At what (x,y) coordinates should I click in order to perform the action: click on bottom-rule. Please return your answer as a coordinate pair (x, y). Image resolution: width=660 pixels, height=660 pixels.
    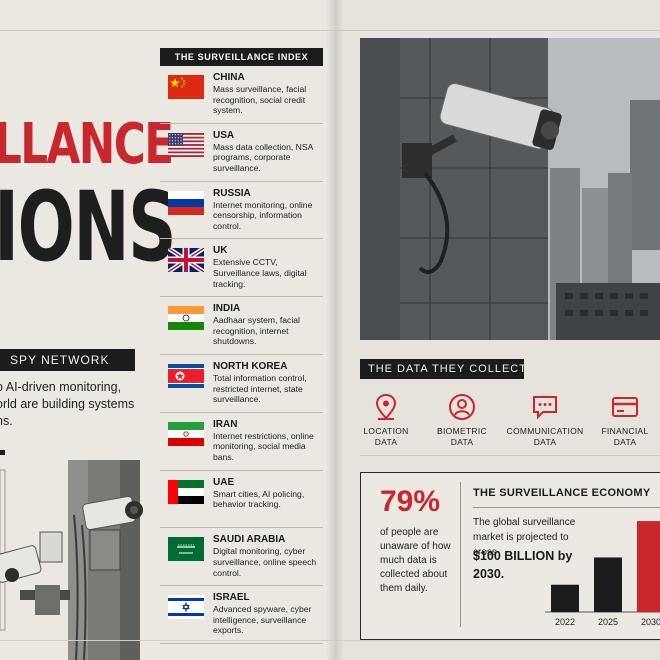
    Looking at the image, I should click on (330, 640).